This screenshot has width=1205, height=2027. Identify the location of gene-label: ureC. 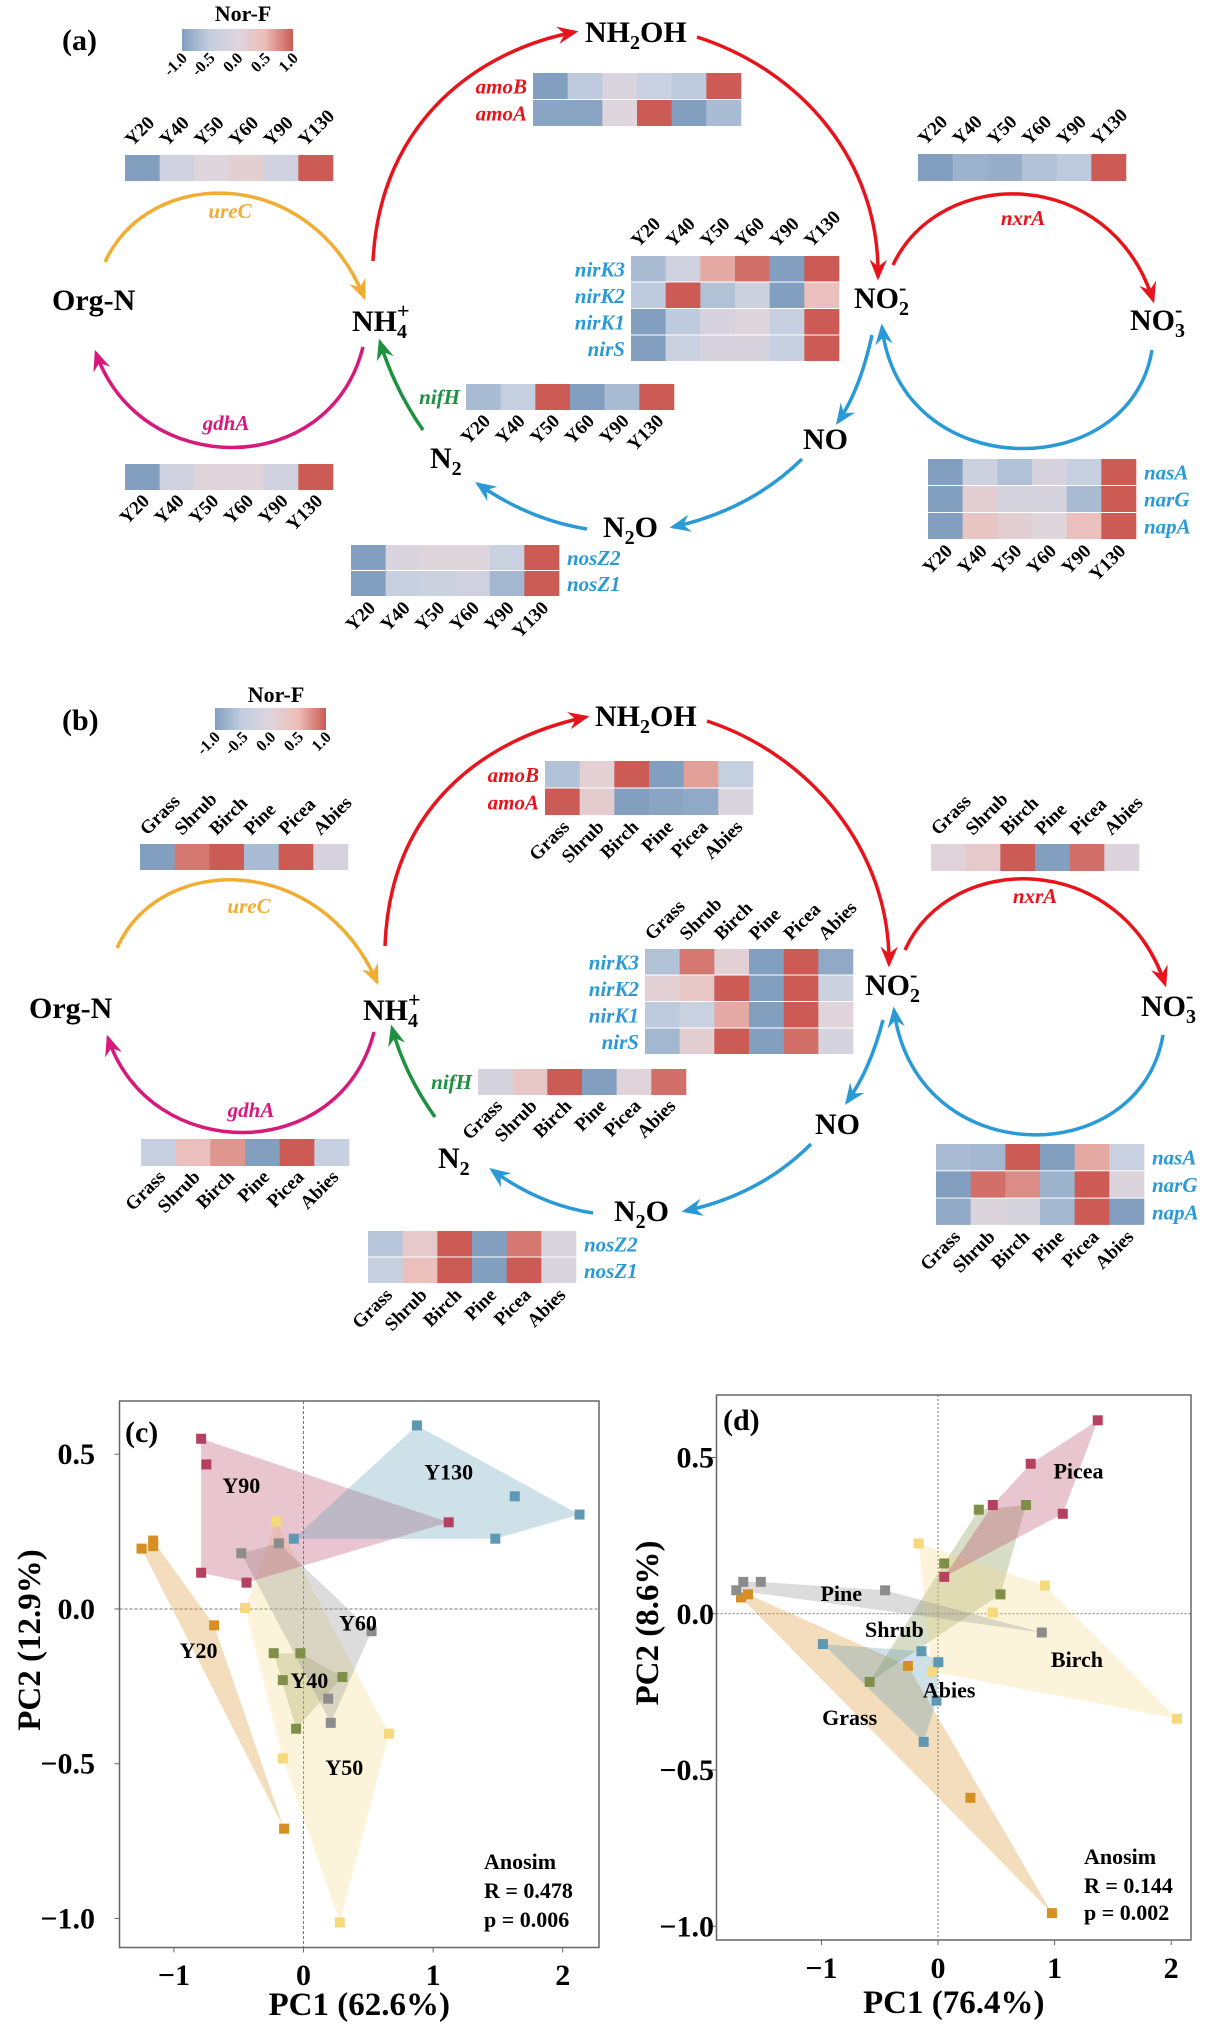
(230, 211).